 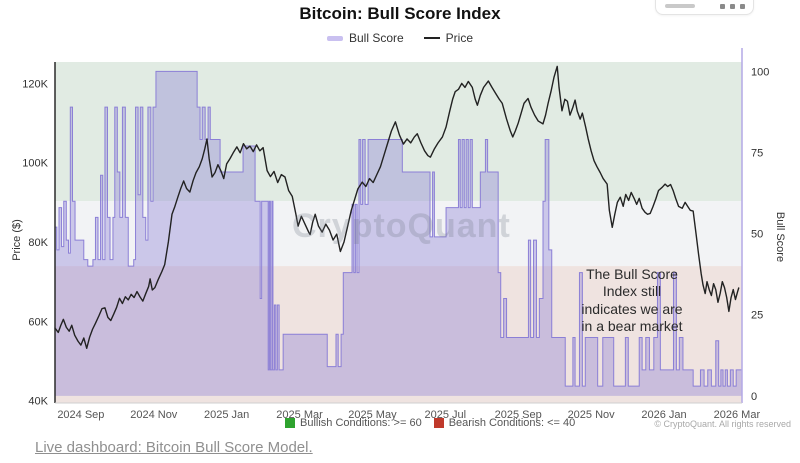 What do you see at coordinates (372, 415) in the screenshot?
I see `x-tick-label: 2025 May` at bounding box center [372, 415].